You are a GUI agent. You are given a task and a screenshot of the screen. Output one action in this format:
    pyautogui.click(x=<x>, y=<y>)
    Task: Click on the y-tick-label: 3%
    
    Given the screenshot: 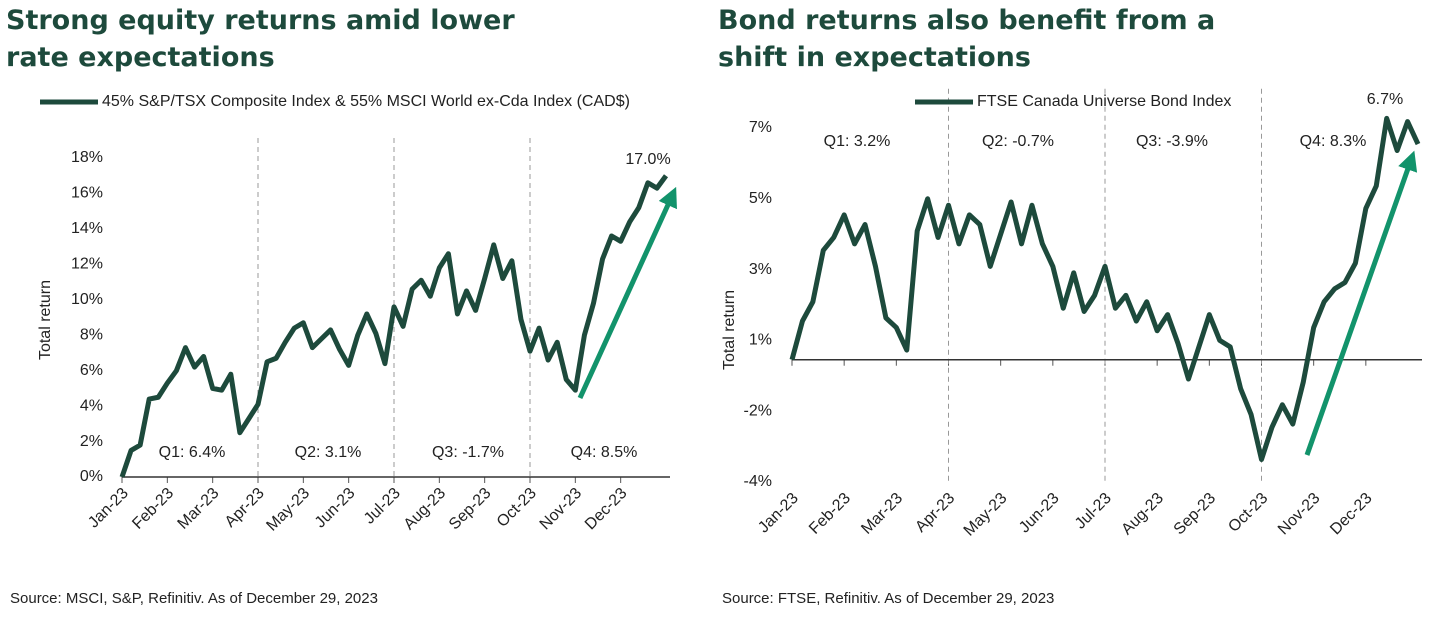 What is the action you would take?
    pyautogui.click(x=760, y=269)
    